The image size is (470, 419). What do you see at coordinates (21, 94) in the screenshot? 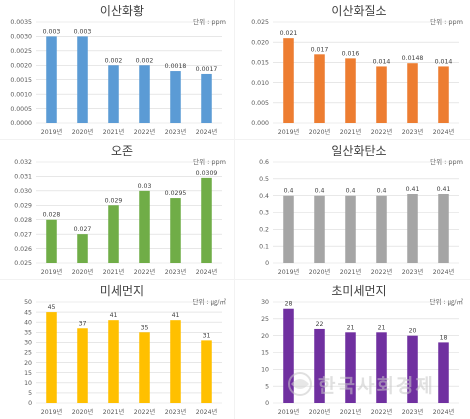
I see `y-tick-label: 0.0010` at bounding box center [21, 94].